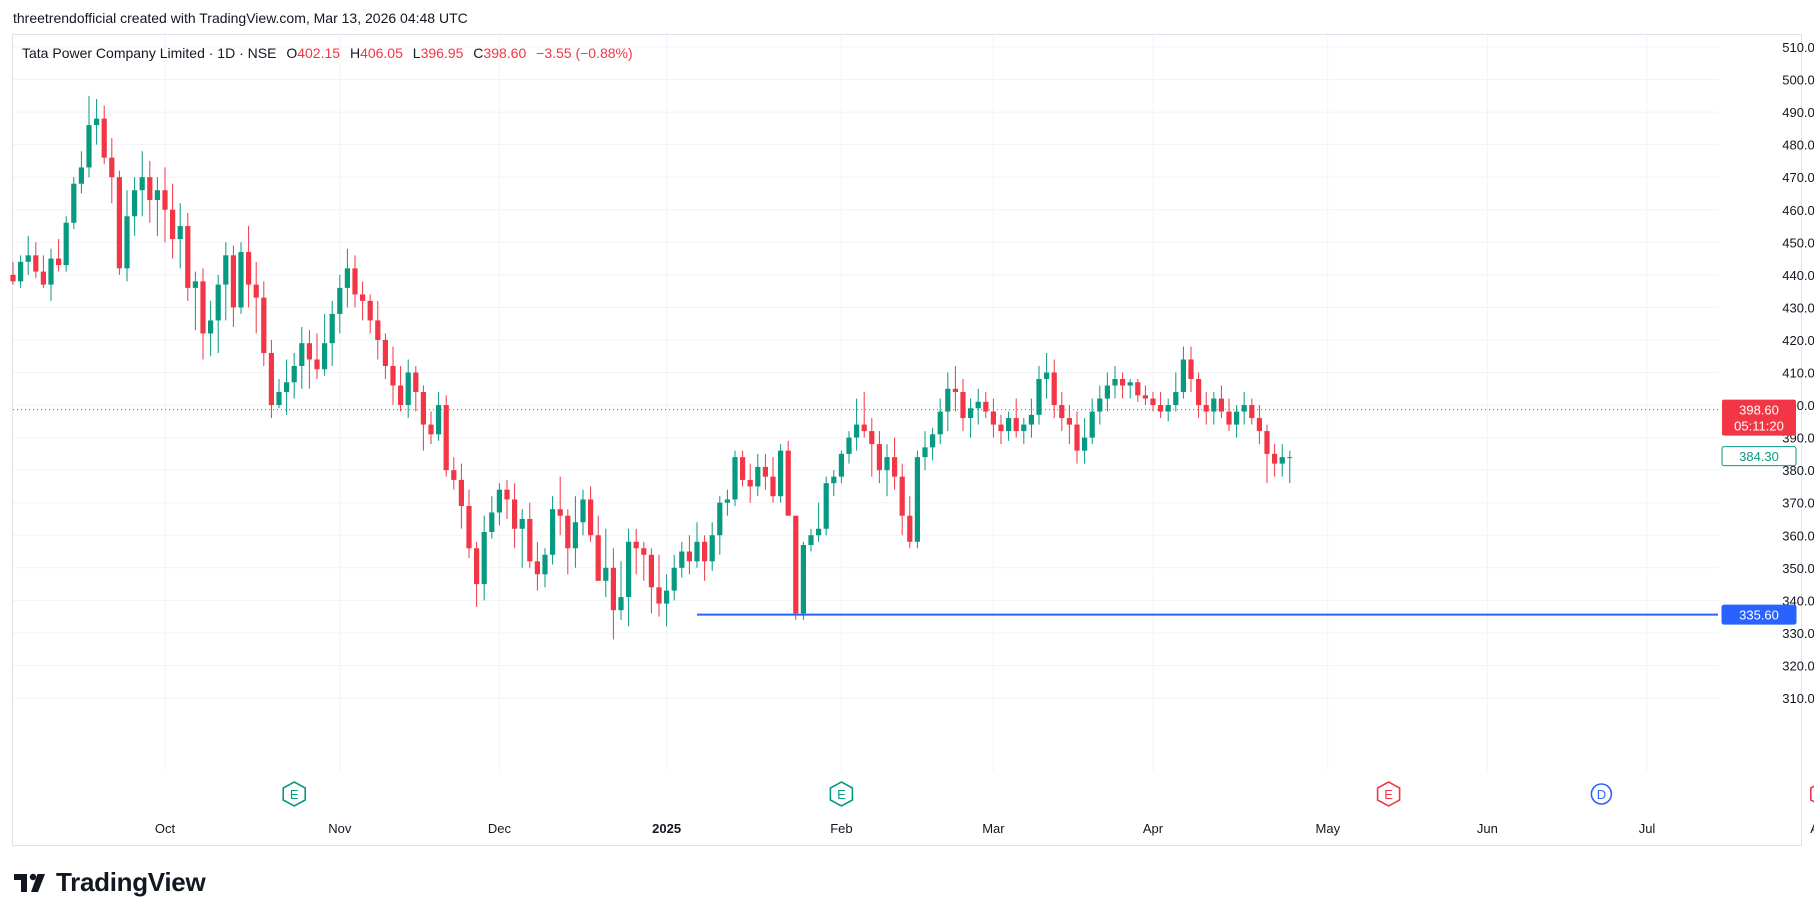 Image resolution: width=1814 pixels, height=921 pixels. I want to click on x-tick-label: Feb, so click(841, 828).